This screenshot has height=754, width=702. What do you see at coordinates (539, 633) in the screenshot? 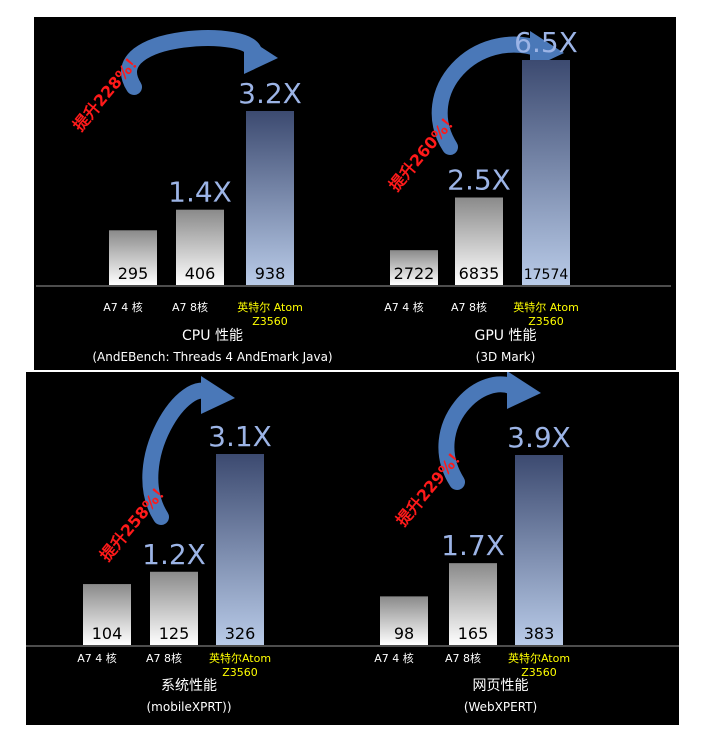
I see `value-label: 383` at bounding box center [539, 633].